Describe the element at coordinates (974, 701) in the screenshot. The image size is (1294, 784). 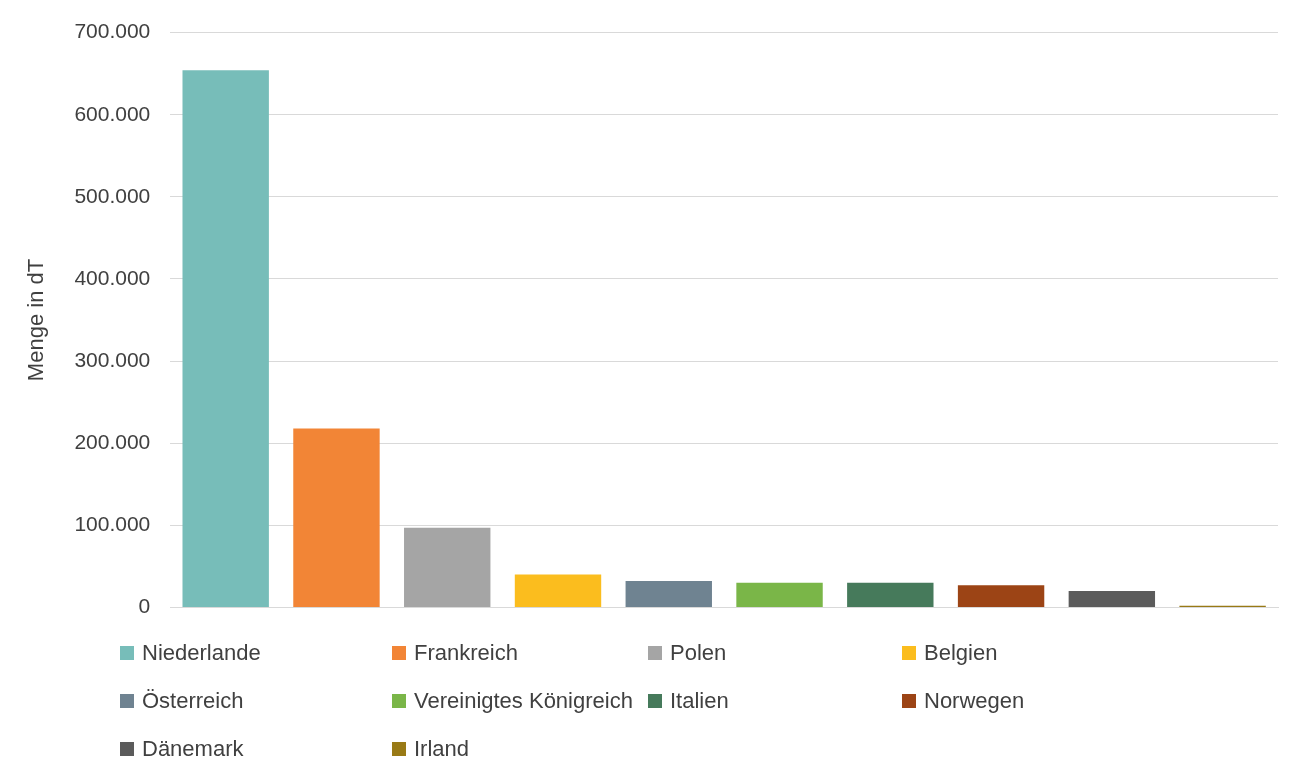
I see `legend-label: Norwegen` at that location.